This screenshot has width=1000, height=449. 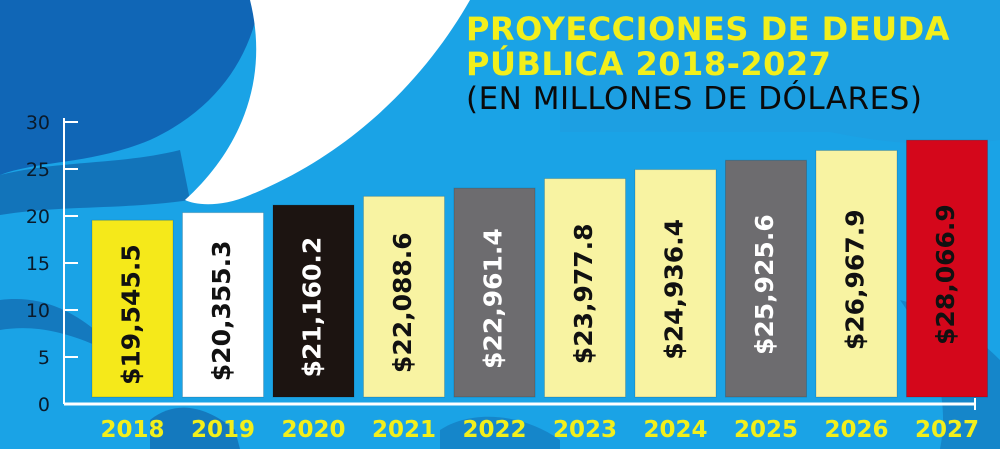 I want to click on y-tick-label: 5, so click(x=44, y=358).